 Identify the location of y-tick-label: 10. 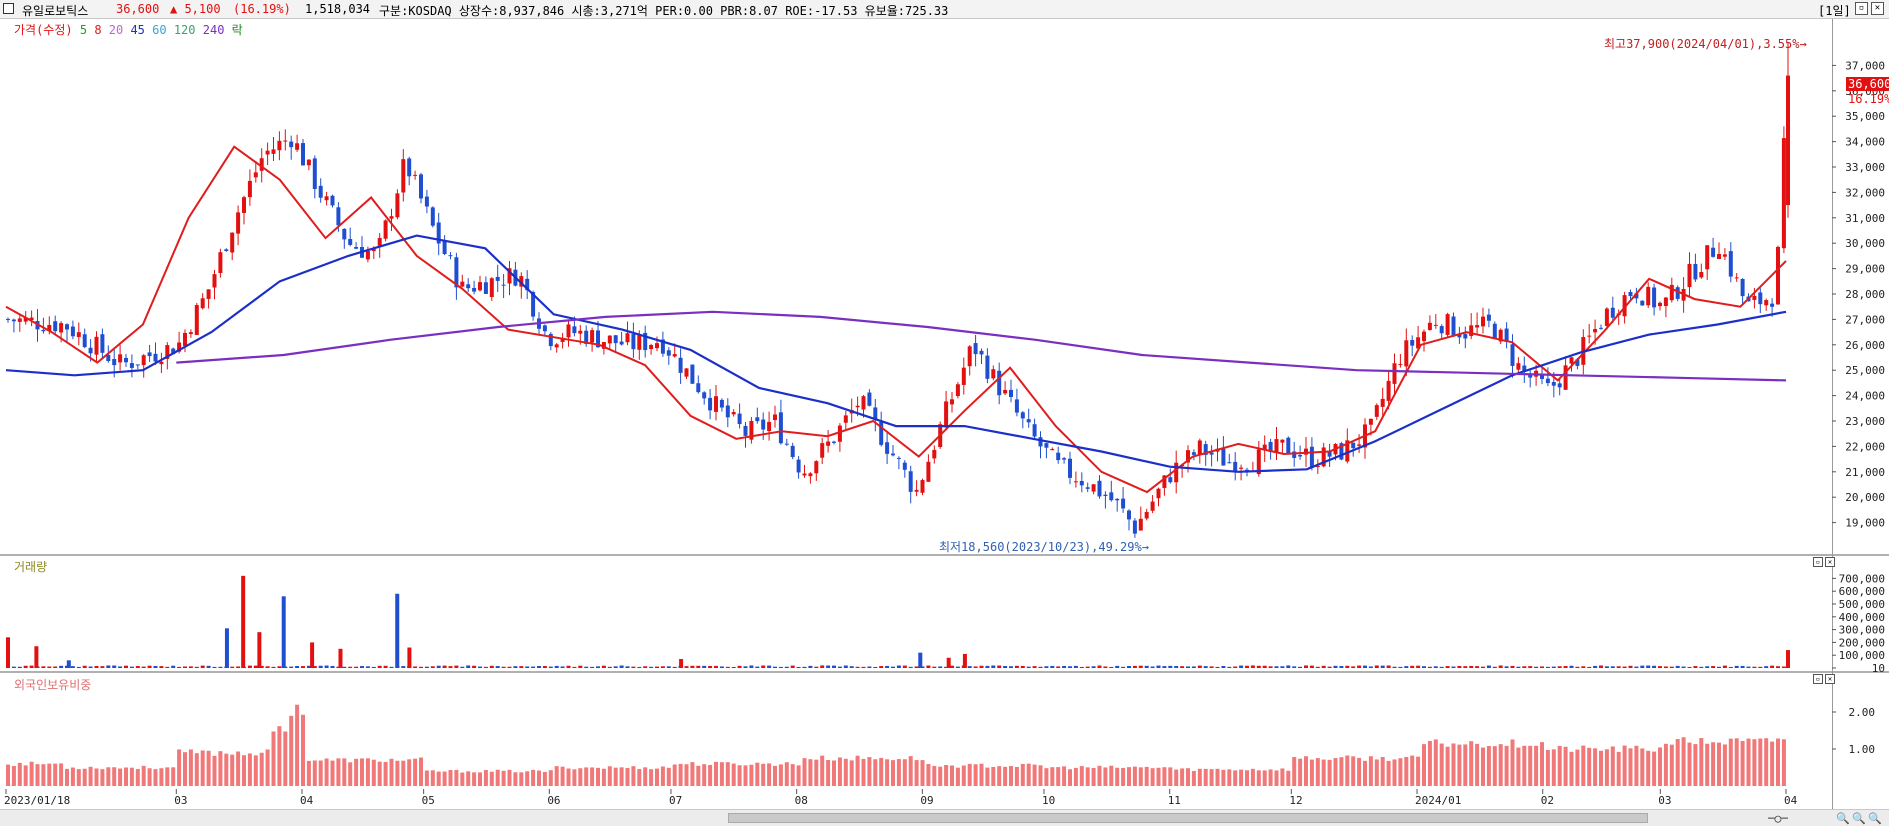
(1878, 668).